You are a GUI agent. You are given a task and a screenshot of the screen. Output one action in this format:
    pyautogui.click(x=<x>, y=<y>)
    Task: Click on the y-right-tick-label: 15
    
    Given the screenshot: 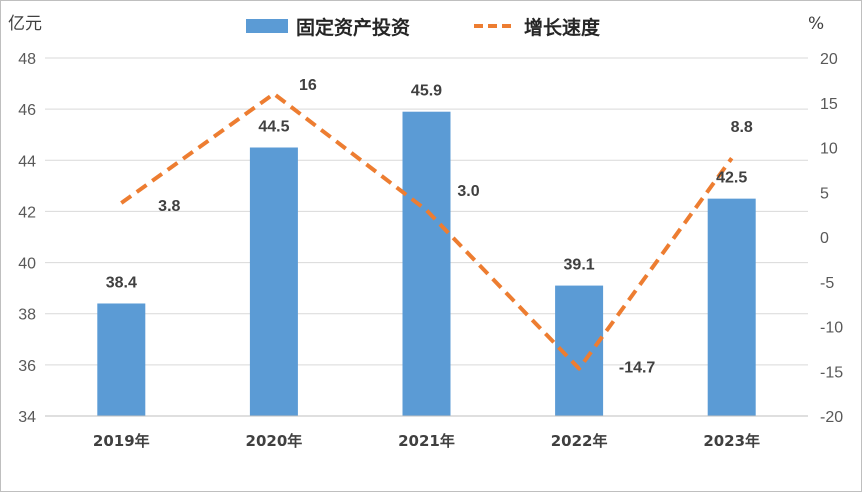 What is the action you would take?
    pyautogui.click(x=829, y=104)
    